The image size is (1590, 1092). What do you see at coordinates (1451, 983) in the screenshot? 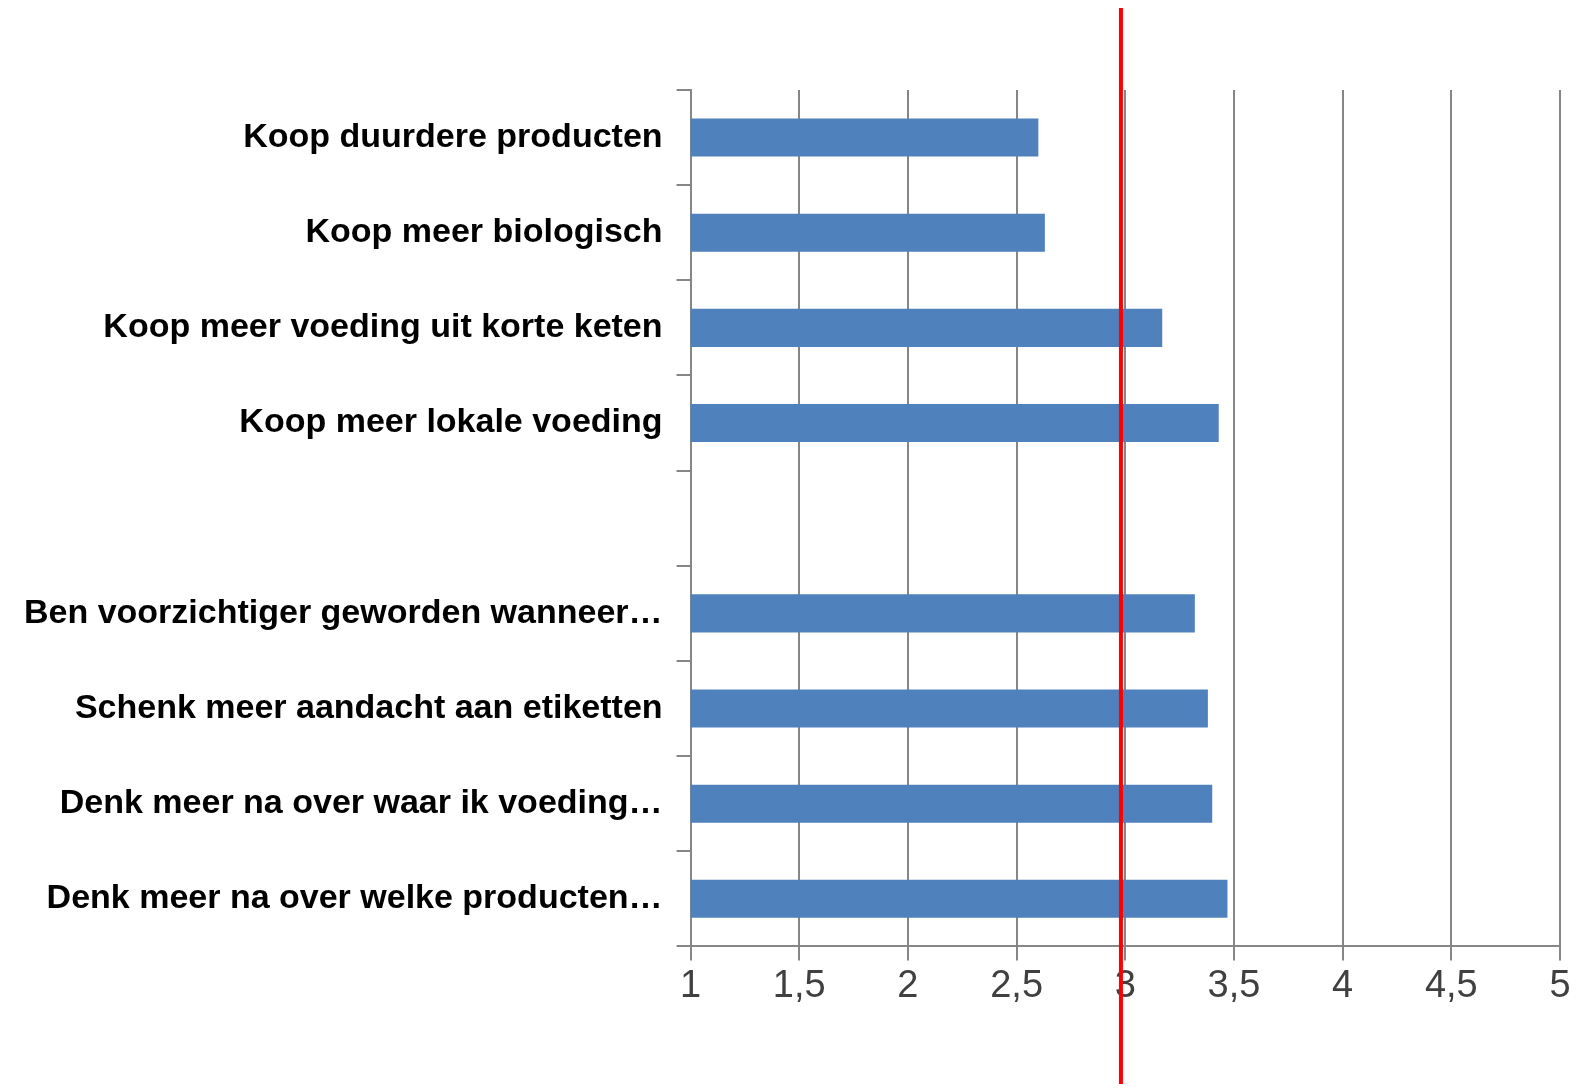
I see `x-tick-label: 4,5` at bounding box center [1451, 983].